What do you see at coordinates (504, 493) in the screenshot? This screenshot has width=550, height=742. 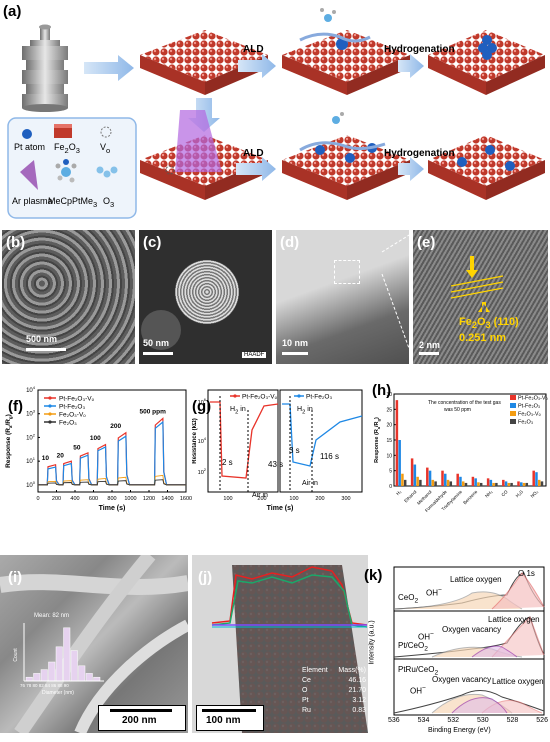 I see `x-tick-label: CO` at bounding box center [504, 493].